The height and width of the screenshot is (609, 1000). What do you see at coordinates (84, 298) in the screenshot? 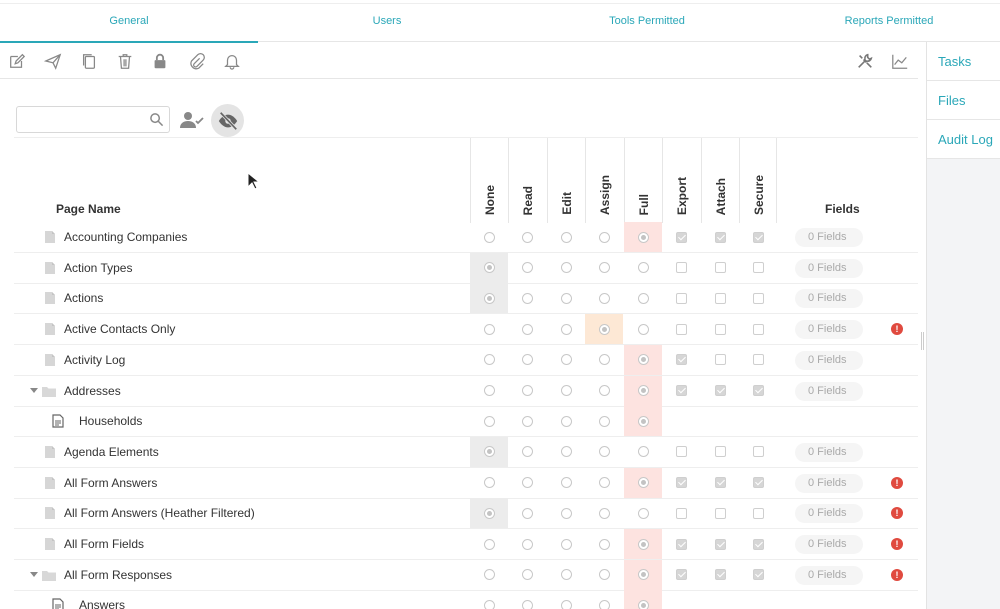
I see `page-name: Actions` at bounding box center [84, 298].